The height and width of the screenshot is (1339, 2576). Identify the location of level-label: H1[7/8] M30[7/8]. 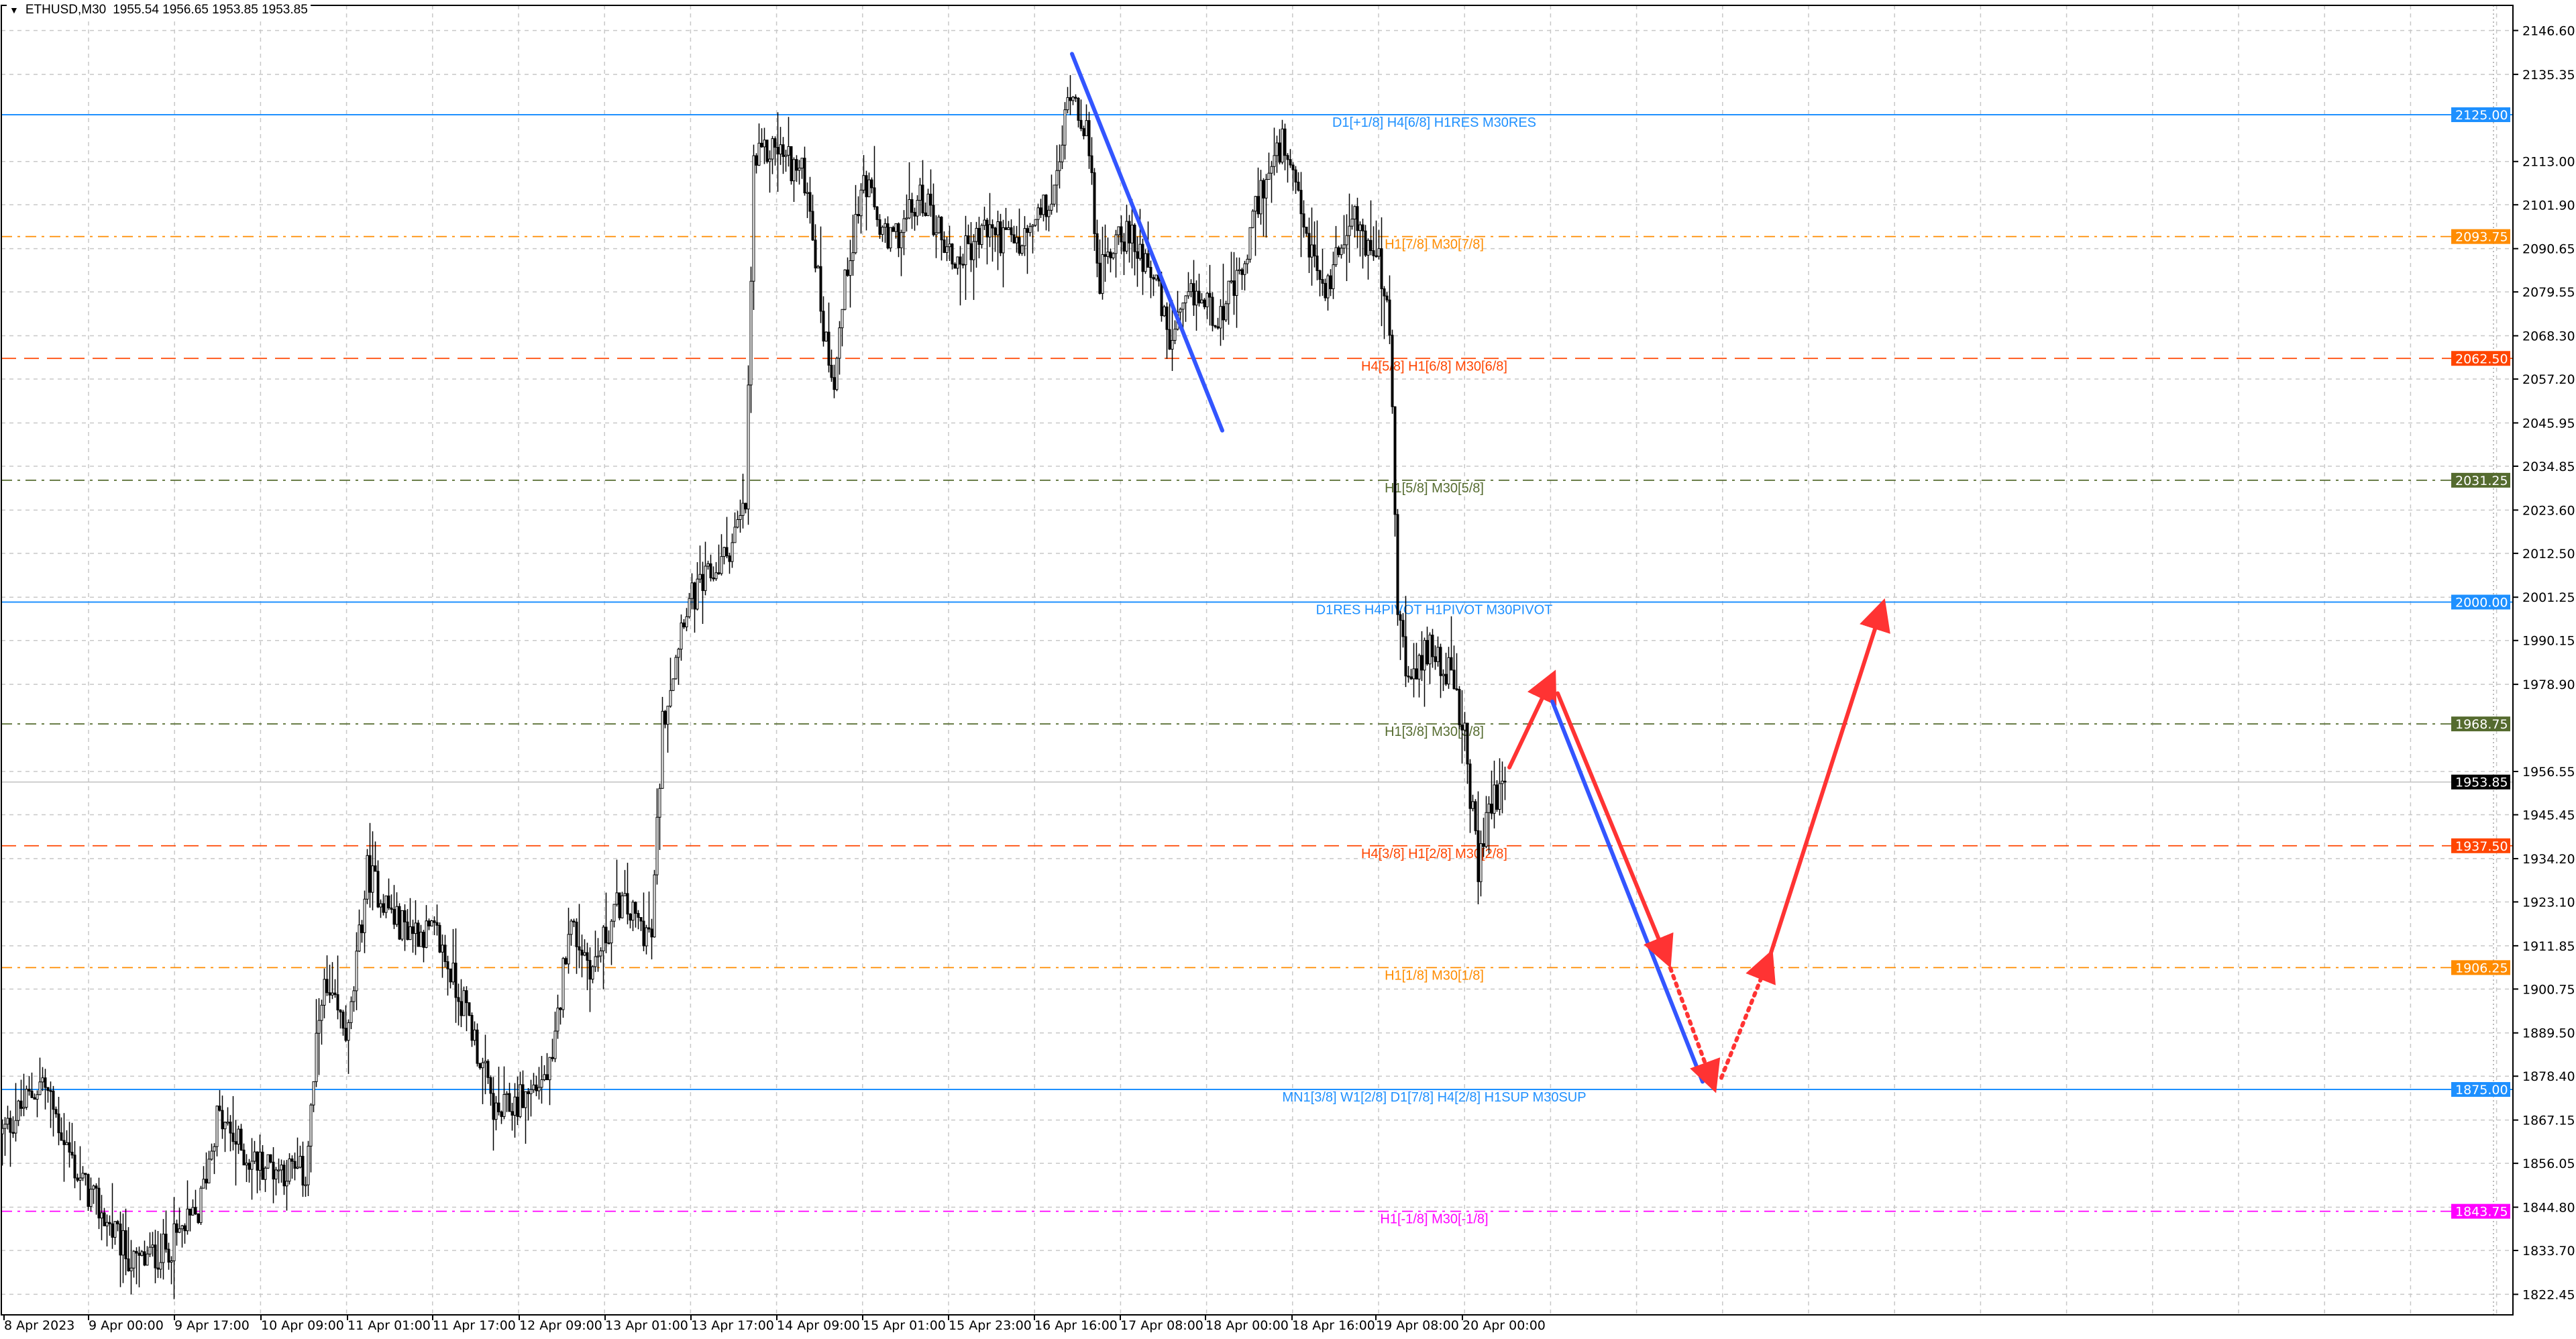
(1434, 244).